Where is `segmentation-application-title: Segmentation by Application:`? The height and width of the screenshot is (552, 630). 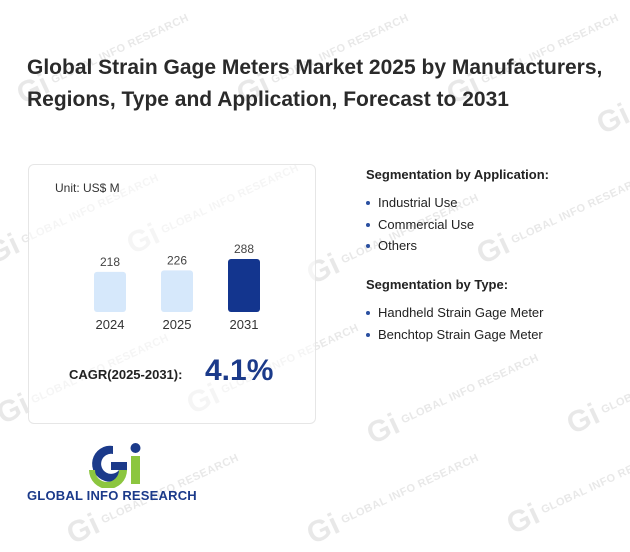 segmentation-application-title: Segmentation by Application: is located at coordinates (457, 174).